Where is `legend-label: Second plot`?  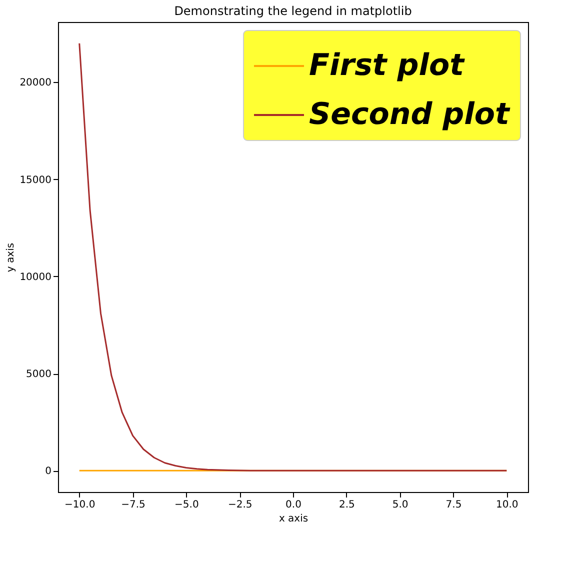
legend-label: Second plot is located at coordinates (410, 114).